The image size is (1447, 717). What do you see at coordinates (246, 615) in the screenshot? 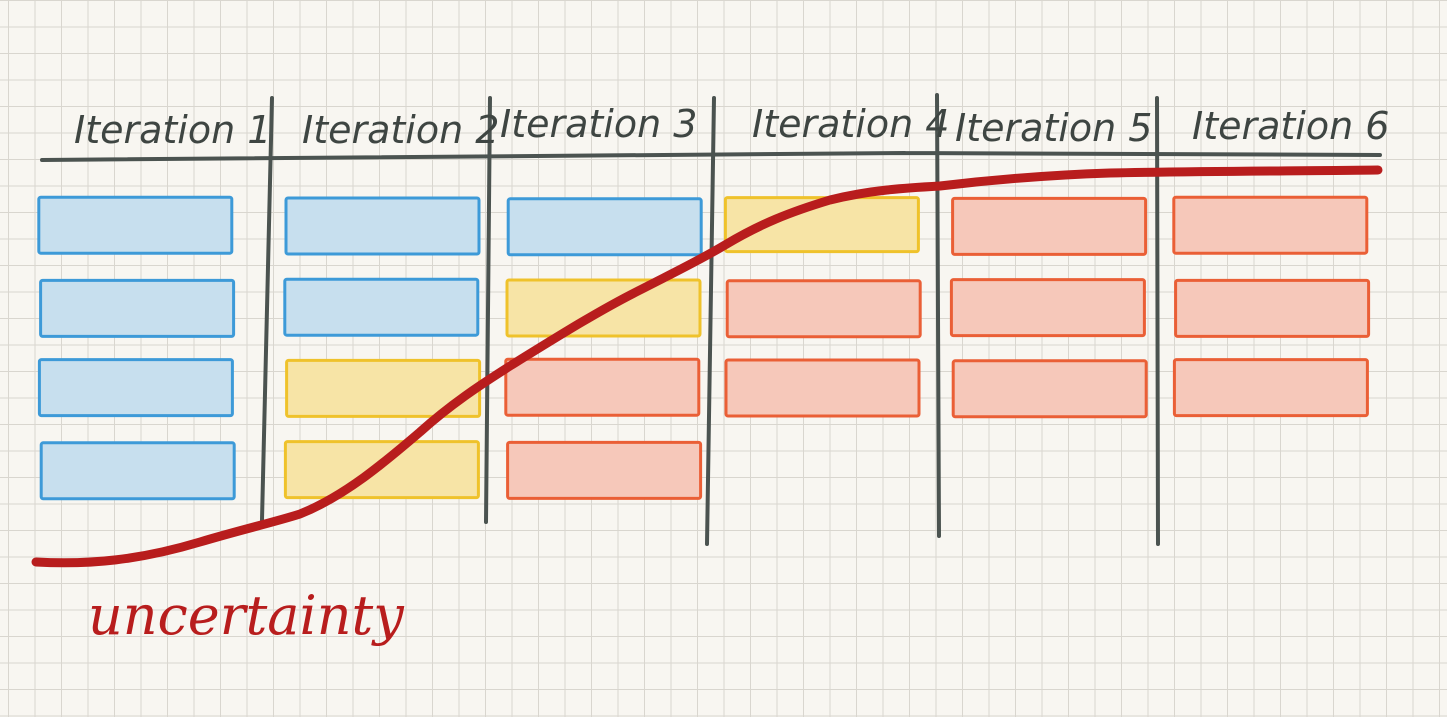
I see `uncertainty-label: uncertainty` at bounding box center [246, 615].